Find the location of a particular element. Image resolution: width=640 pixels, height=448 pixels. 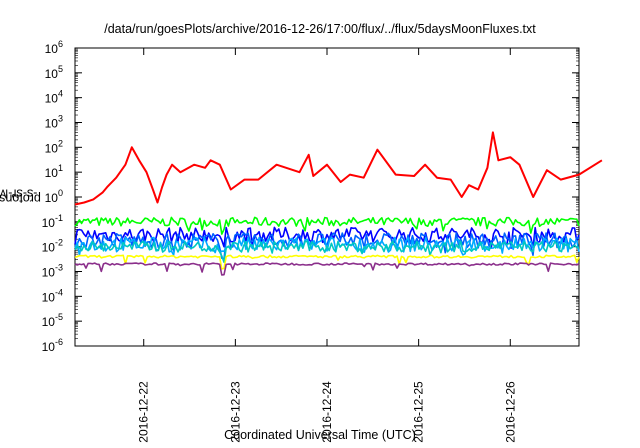

x-tick-label: 2016-12-26 is located at coordinates (510, 412).